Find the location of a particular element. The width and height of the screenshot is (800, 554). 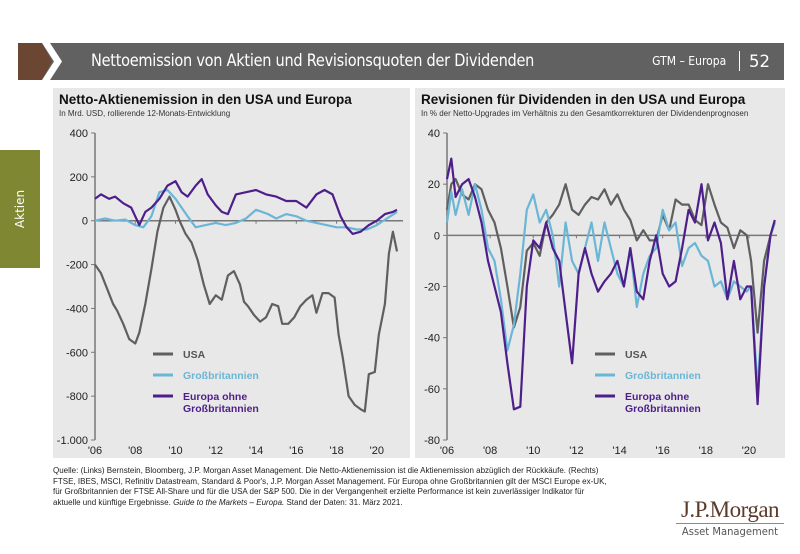

y-tick-label: 40 is located at coordinates (434, 134).